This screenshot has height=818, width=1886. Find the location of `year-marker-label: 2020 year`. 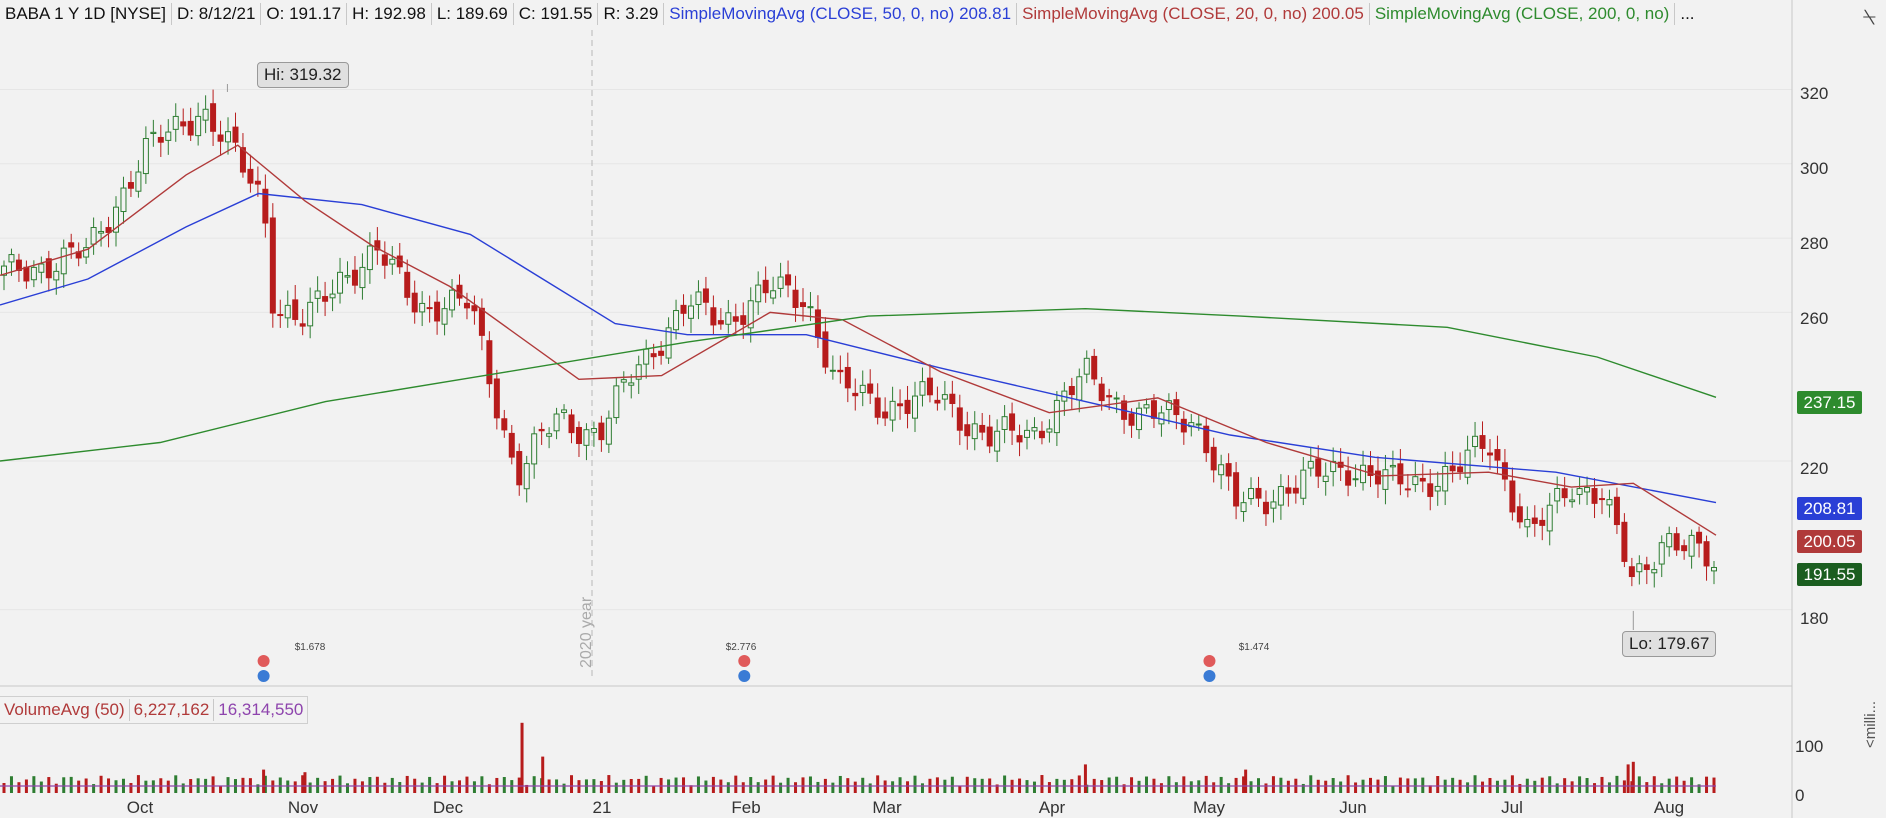

year-marker-label: 2020 year is located at coordinates (586, 632).